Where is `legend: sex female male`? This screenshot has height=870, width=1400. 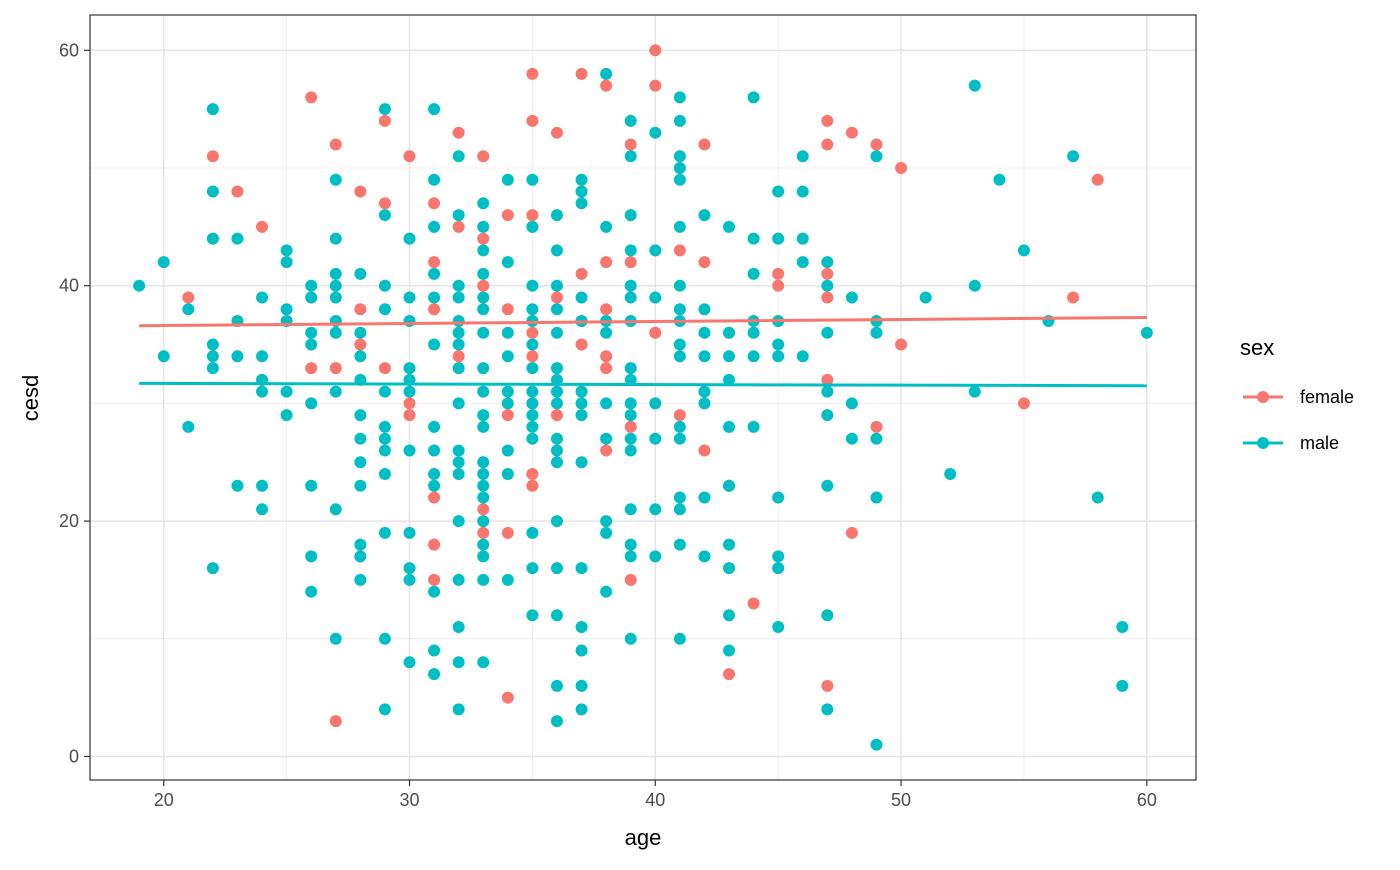 legend: sex female male is located at coordinates (1297, 394).